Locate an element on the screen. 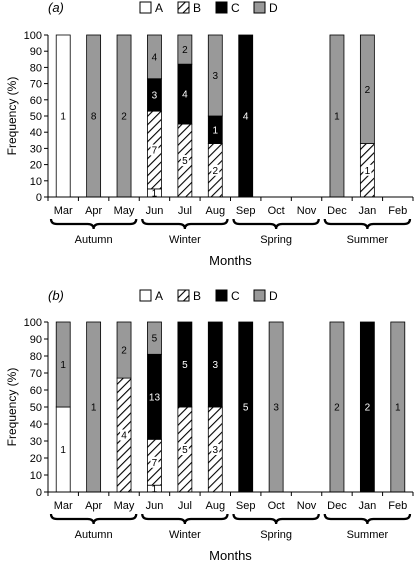 This screenshot has height=569, width=419. bar-segment-c-jul is located at coordinates (185, 364).